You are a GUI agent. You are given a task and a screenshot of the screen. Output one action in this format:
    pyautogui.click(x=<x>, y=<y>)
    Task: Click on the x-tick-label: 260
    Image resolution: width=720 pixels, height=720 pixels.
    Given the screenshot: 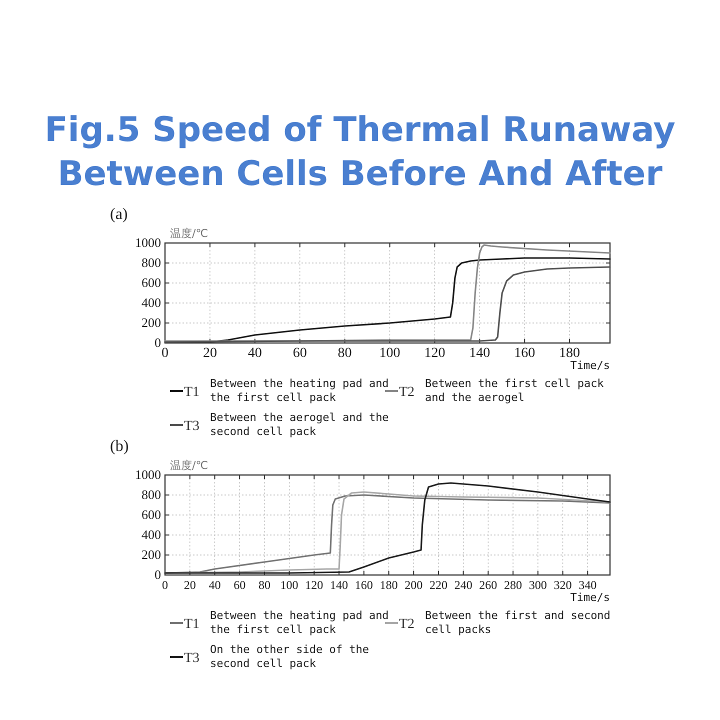 What is the action you would take?
    pyautogui.click(x=488, y=585)
    